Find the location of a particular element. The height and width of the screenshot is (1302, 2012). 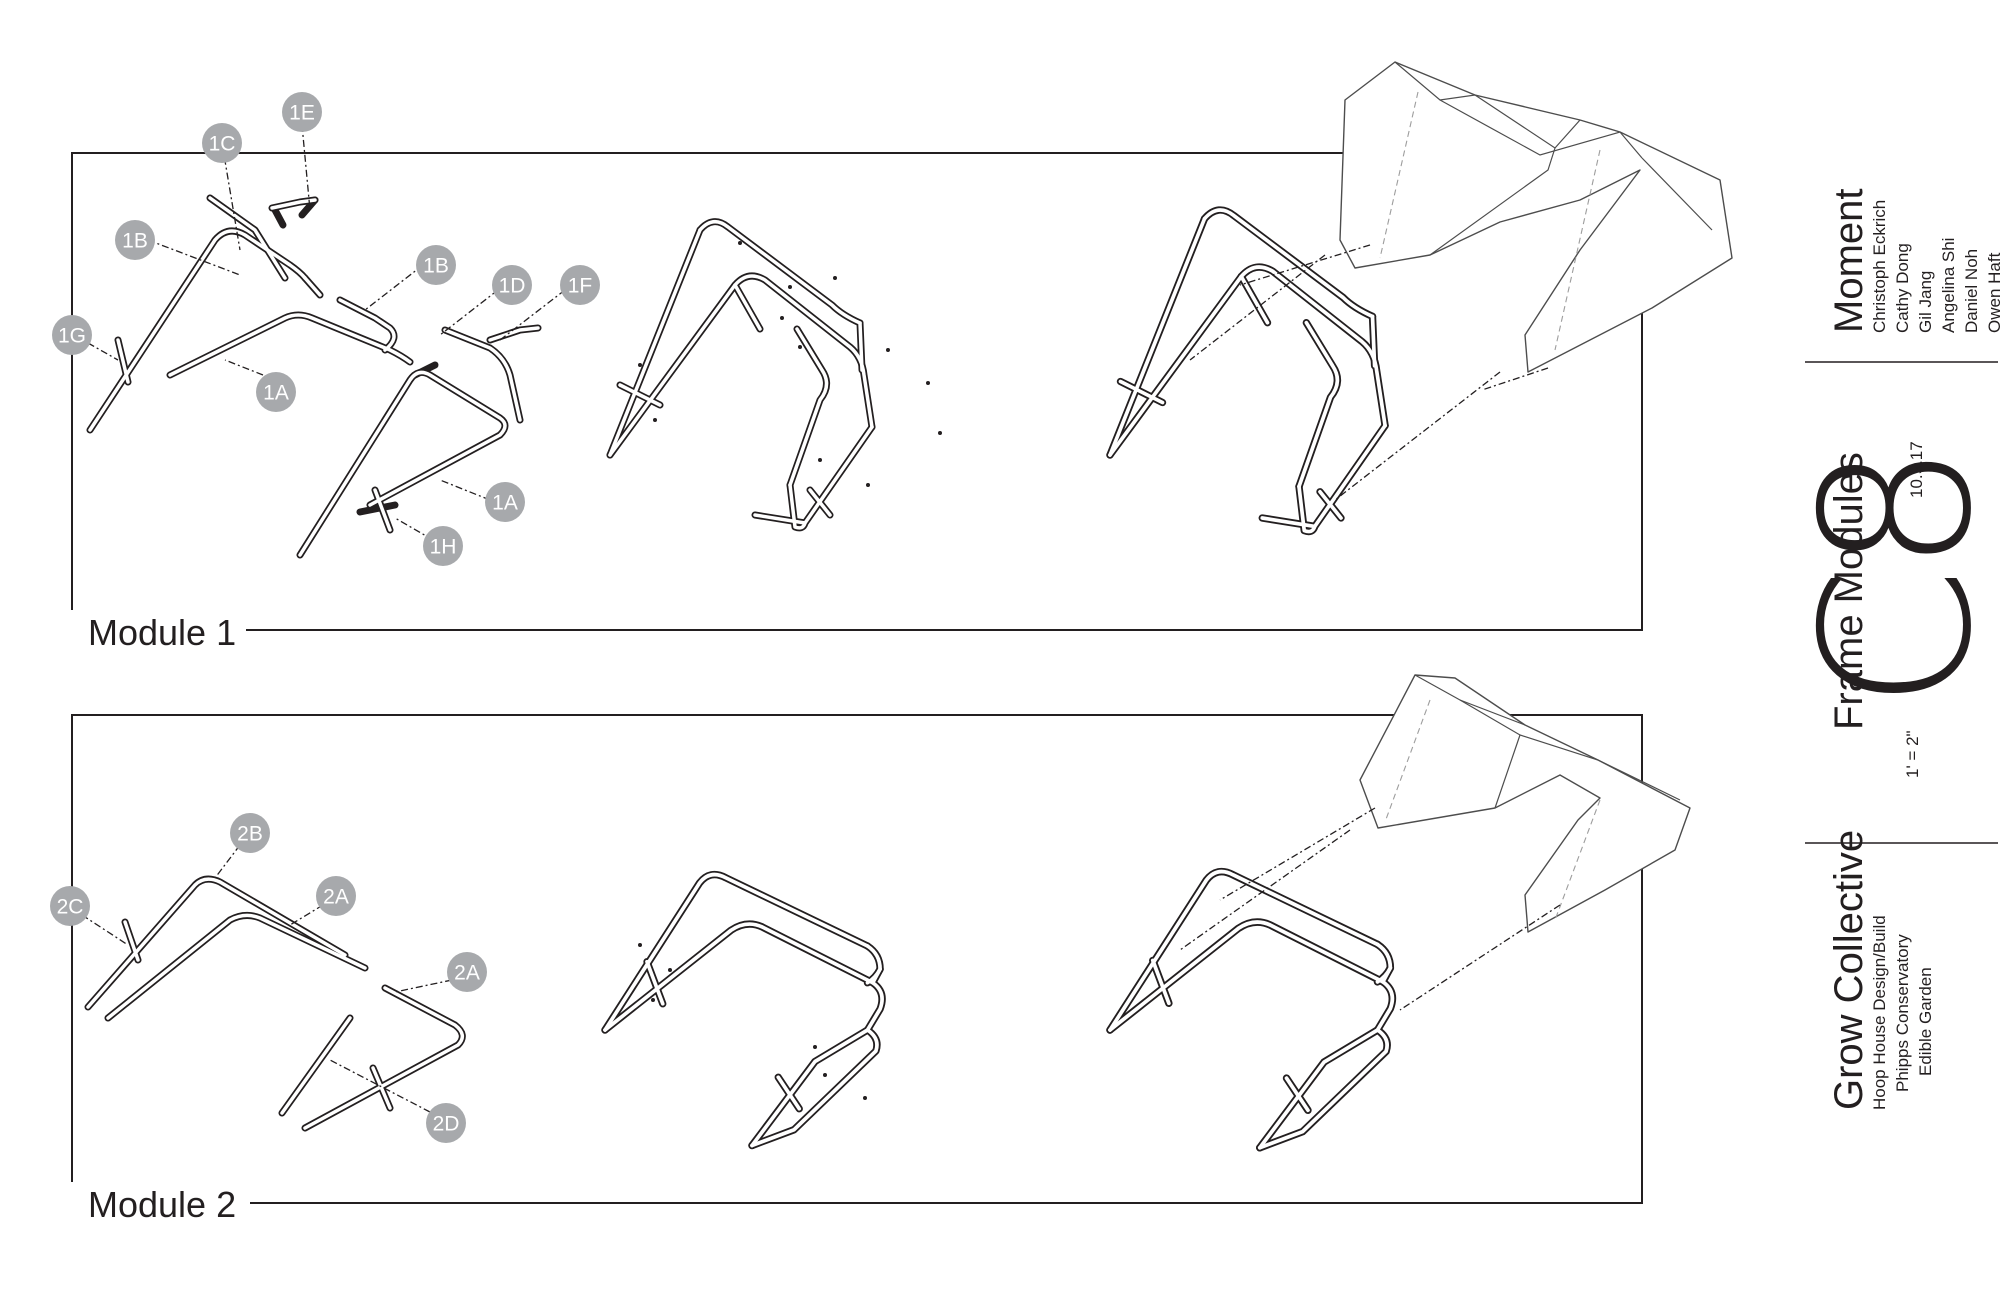

callout-bubble: 1C is located at coordinates (222, 143).